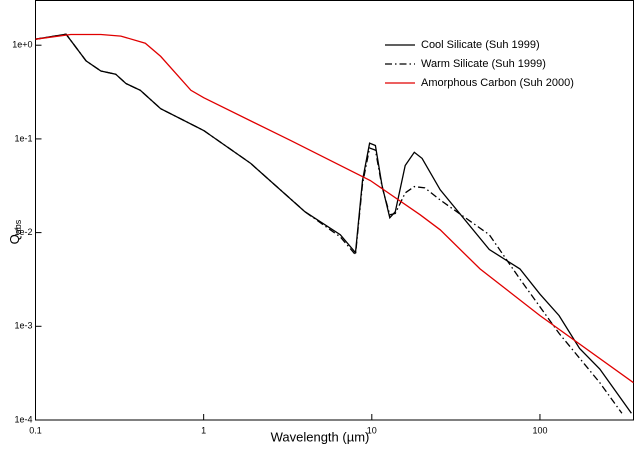 The height and width of the screenshot is (450, 634). Describe the element at coordinates (497, 83) in the screenshot. I see `legend-label: Amorphous Carbon (Suh 2000)` at that location.